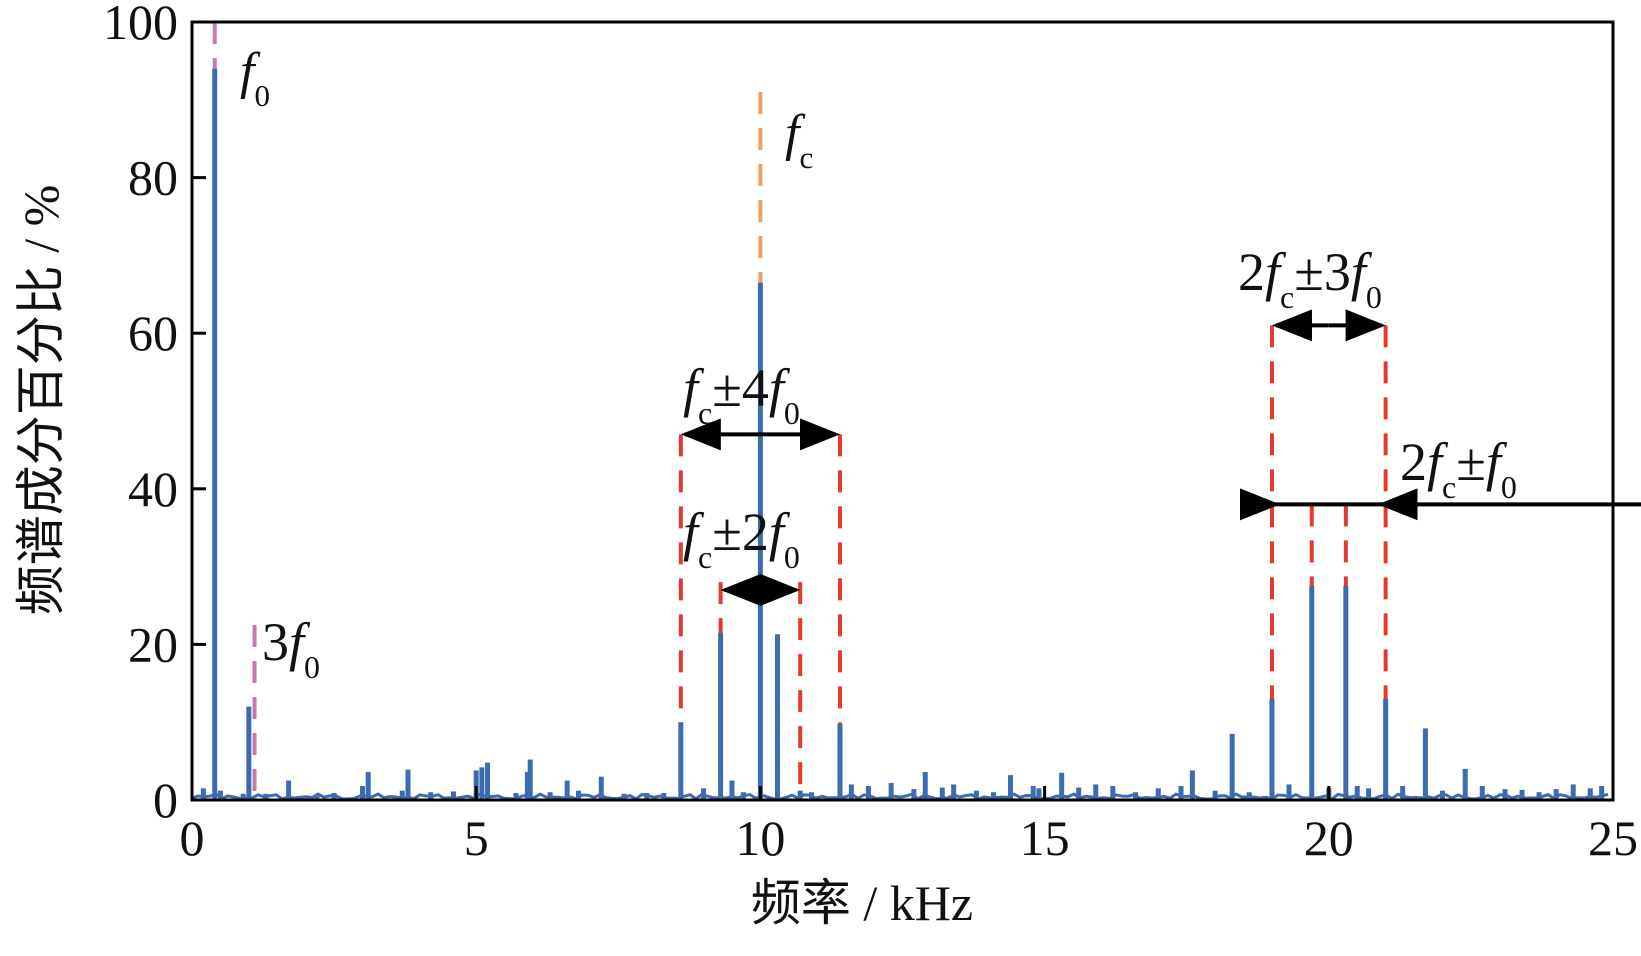 The width and height of the screenshot is (1641, 956). Describe the element at coordinates (799, 140) in the screenshot. I see `annotation-label: fc` at that location.